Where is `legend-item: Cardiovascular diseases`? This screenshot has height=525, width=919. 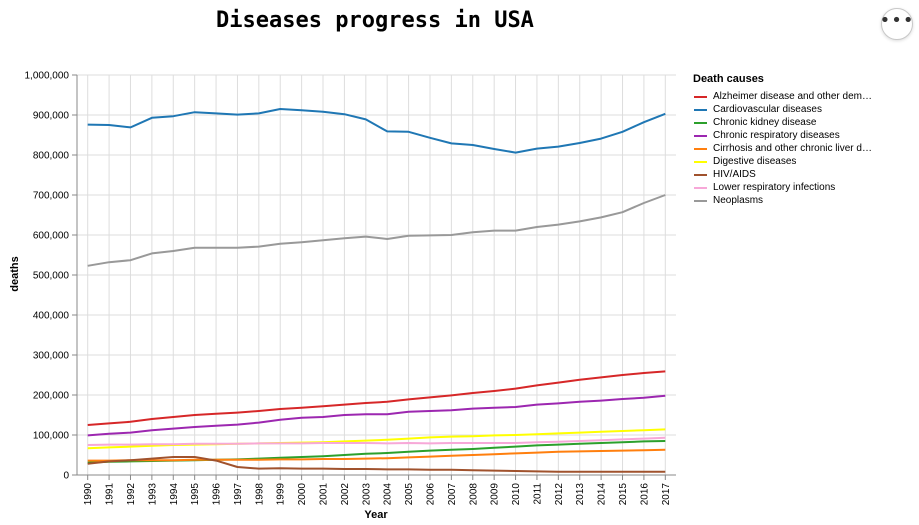
legend-item: Cardiovascular diseases is located at coordinates (782, 109).